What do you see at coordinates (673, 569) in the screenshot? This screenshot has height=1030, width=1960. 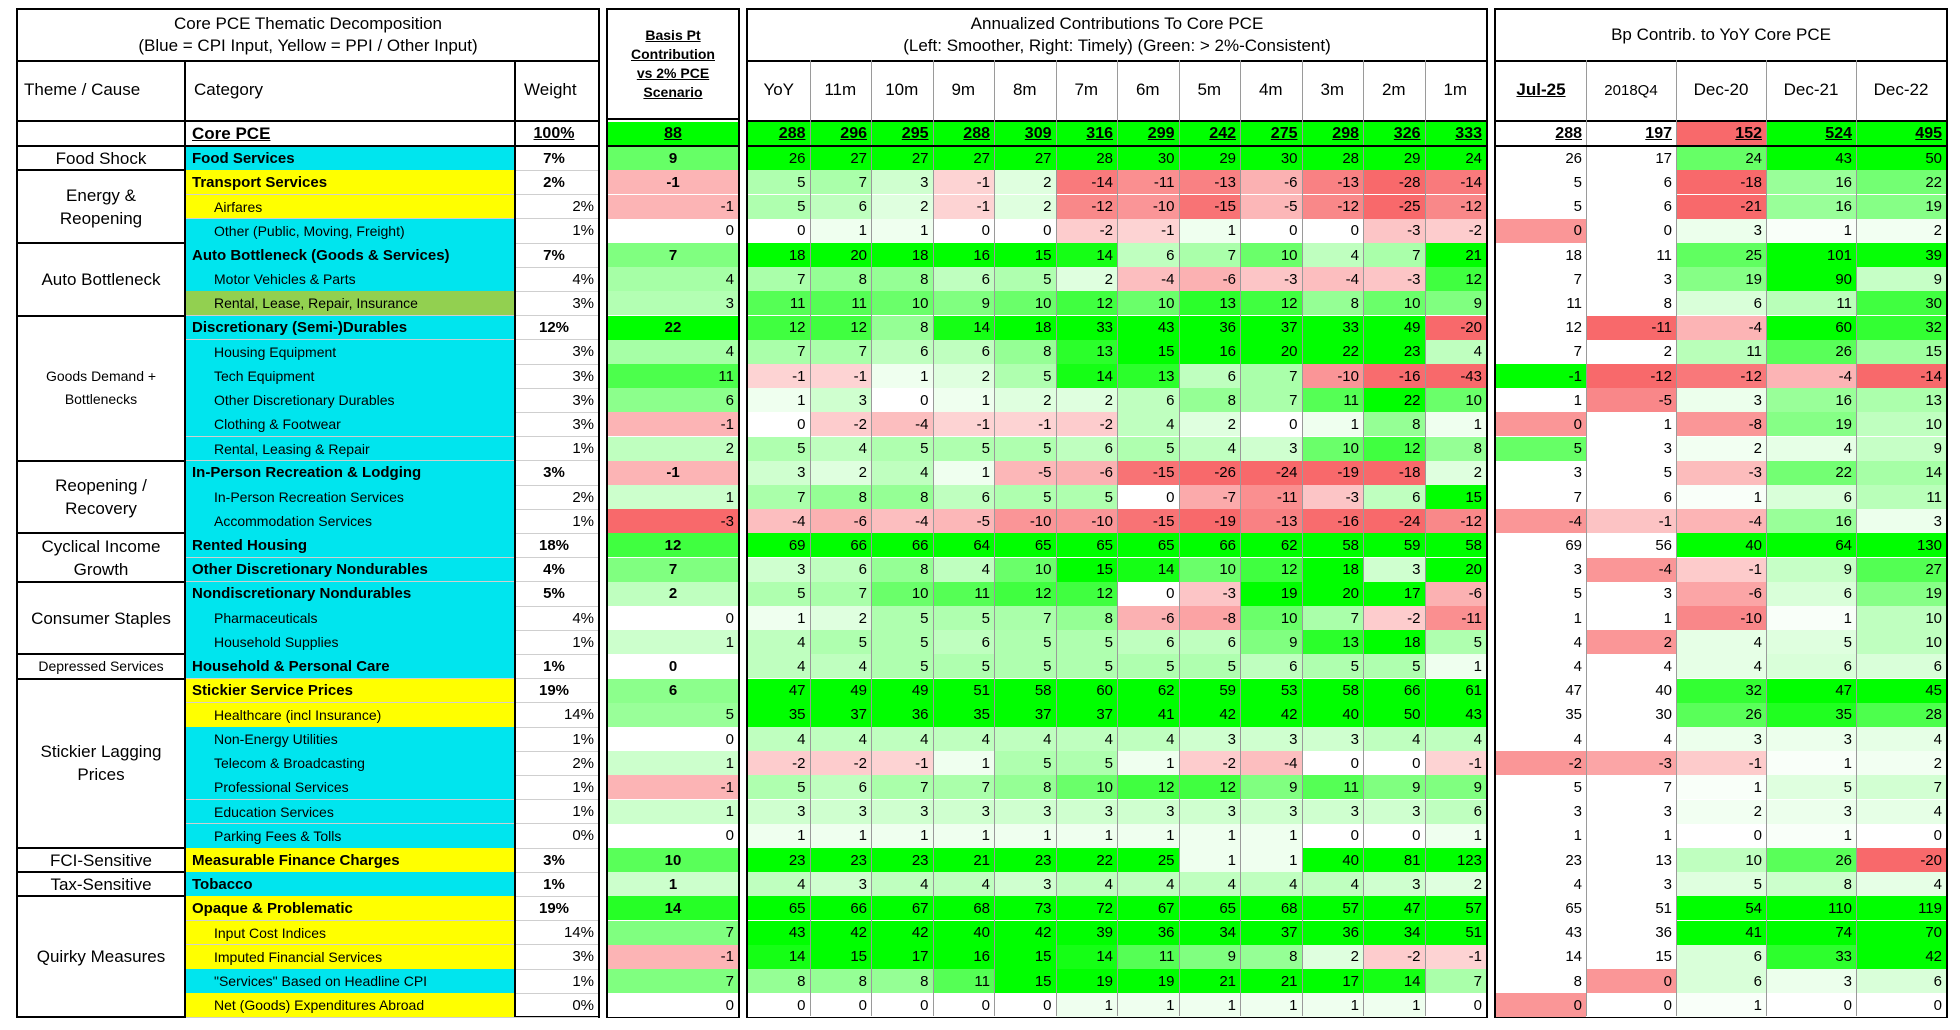 I see `bp-contribution-value: 7` at bounding box center [673, 569].